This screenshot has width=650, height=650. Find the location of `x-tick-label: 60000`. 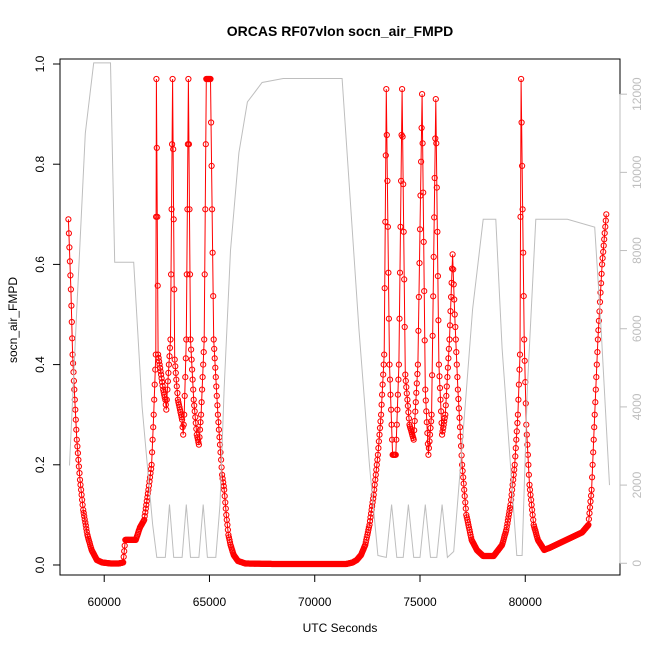

x-tick-label: 60000 is located at coordinates (105, 602).